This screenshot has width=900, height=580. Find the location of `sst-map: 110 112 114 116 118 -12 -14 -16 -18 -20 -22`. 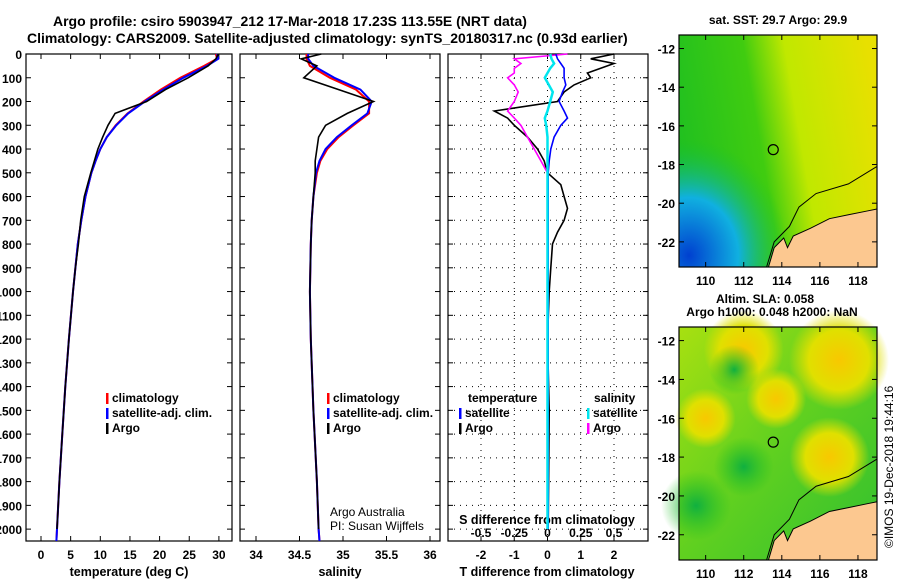

sst-map: 110 112 114 116 118 -12 -14 -16 -18 -20 -22 is located at coordinates (768, 161).